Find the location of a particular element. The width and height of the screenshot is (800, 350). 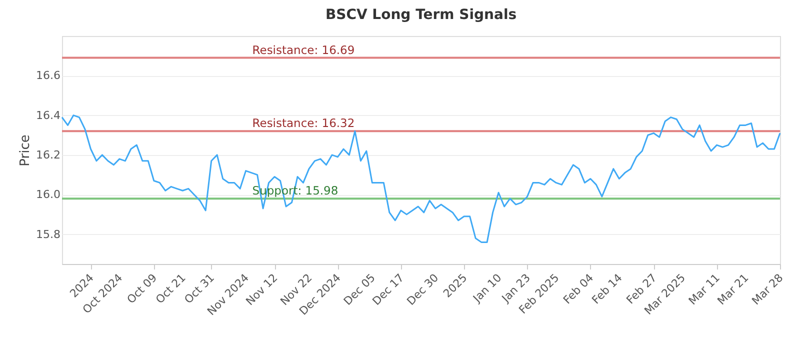

y-tick-label: 16.2 is located at coordinates (48, 155).